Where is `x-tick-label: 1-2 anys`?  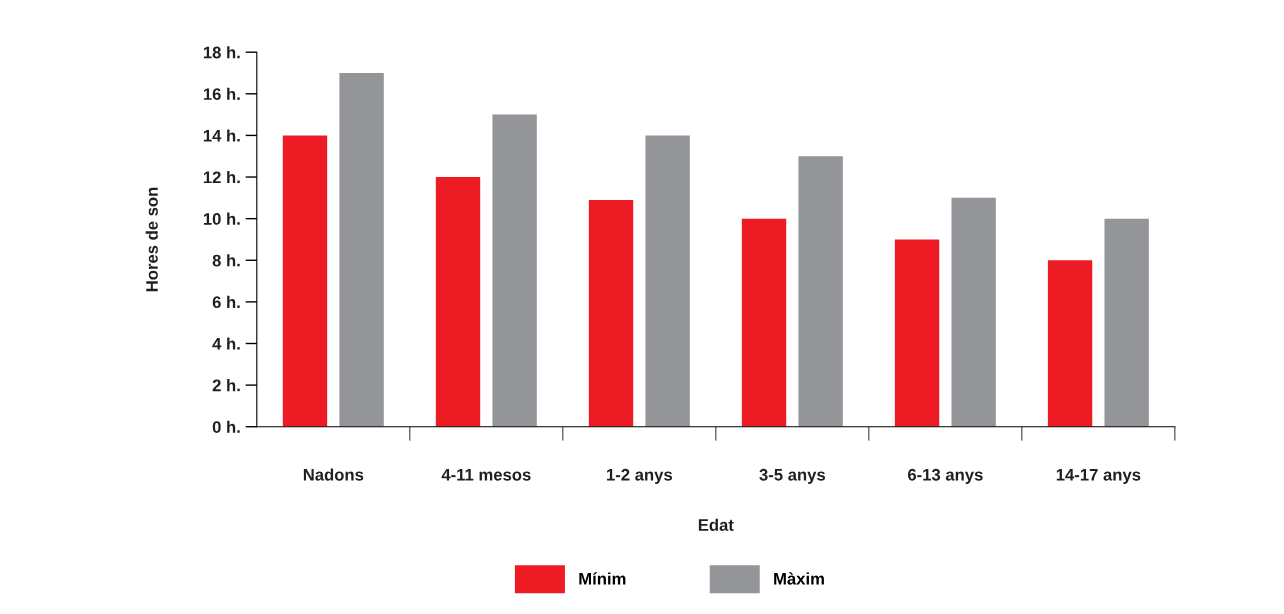 x-tick-label: 1-2 anys is located at coordinates (639, 476).